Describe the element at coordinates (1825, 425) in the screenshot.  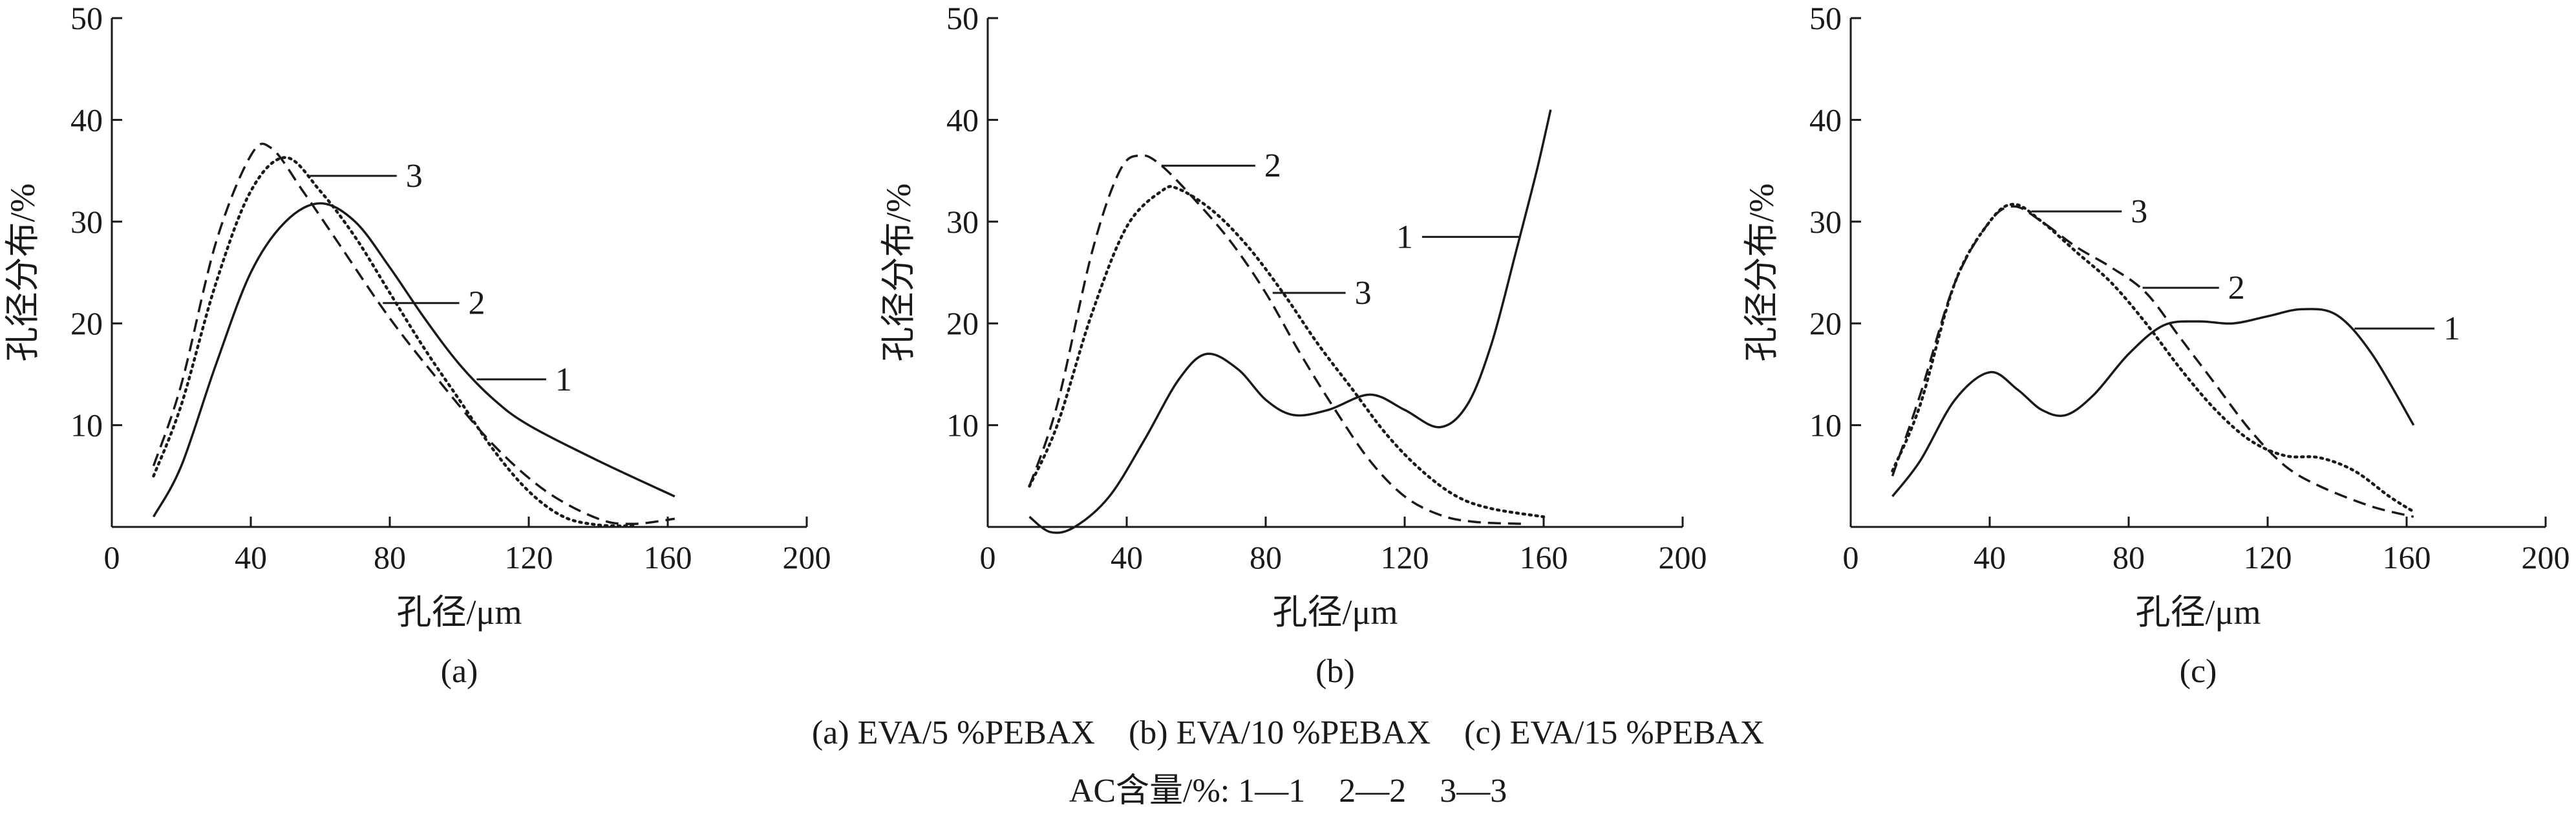
I see `panel-c-y-tick-label: 10` at that location.